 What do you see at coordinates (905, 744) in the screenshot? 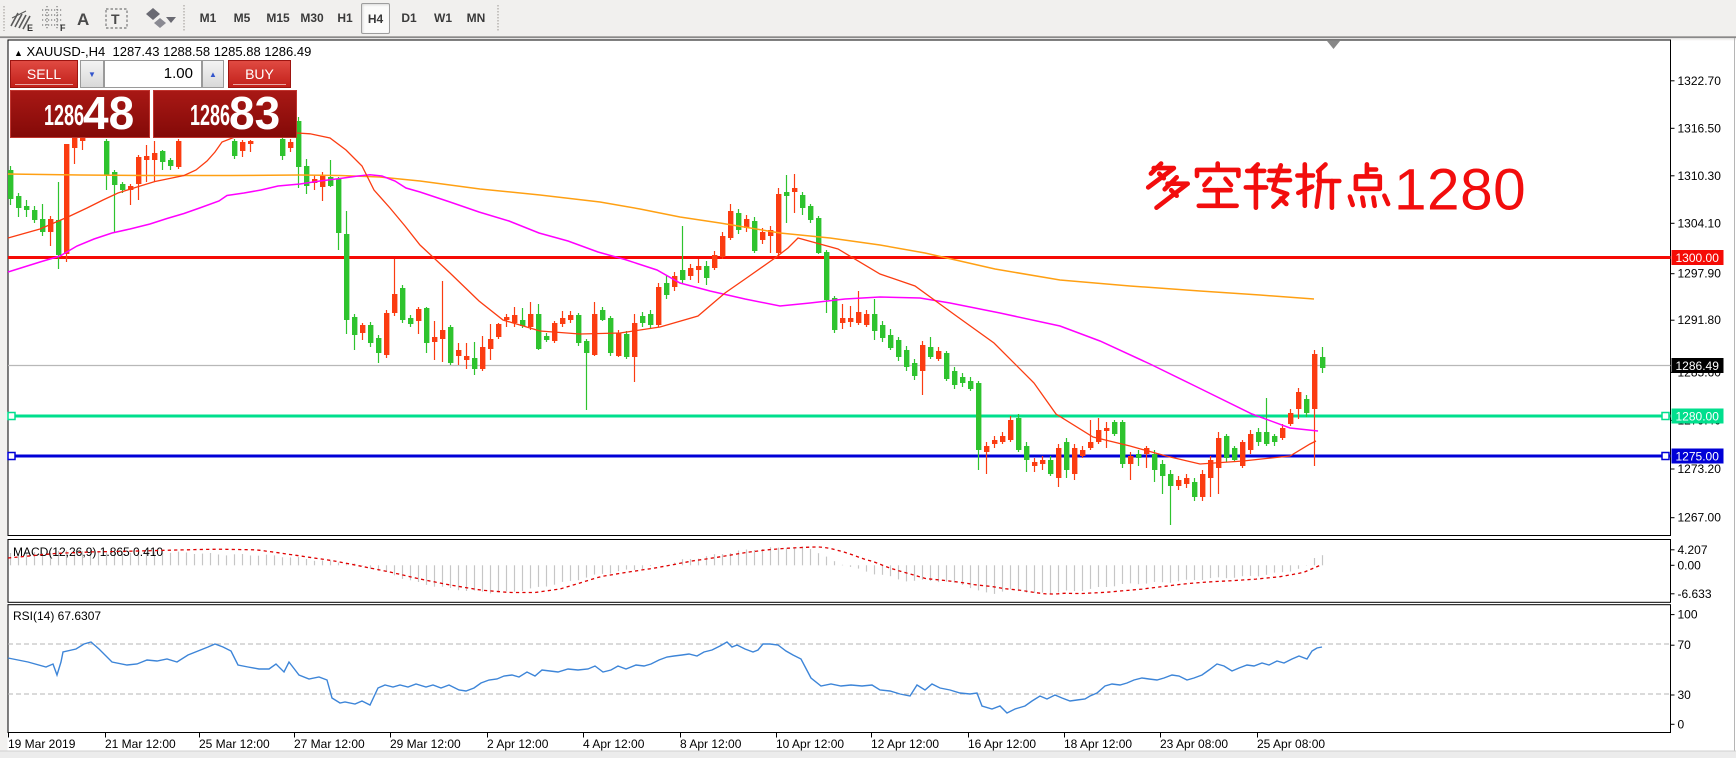
I see `svg-text: 12 Apr 12:00` at bounding box center [905, 744].